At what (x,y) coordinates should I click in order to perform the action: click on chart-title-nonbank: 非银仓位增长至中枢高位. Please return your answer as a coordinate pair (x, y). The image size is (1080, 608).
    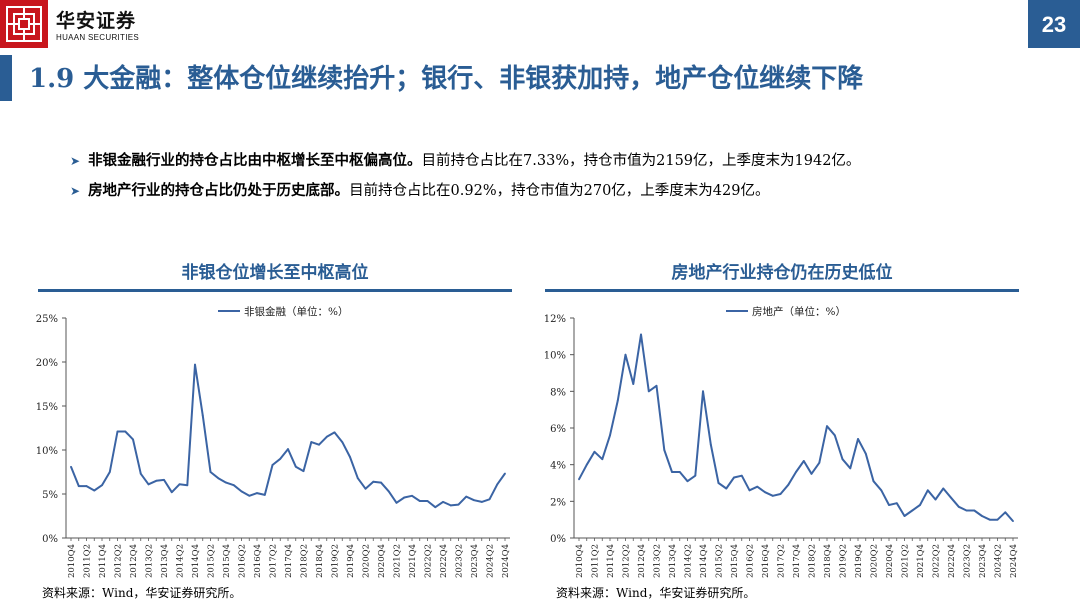
    Looking at the image, I should click on (275, 273).